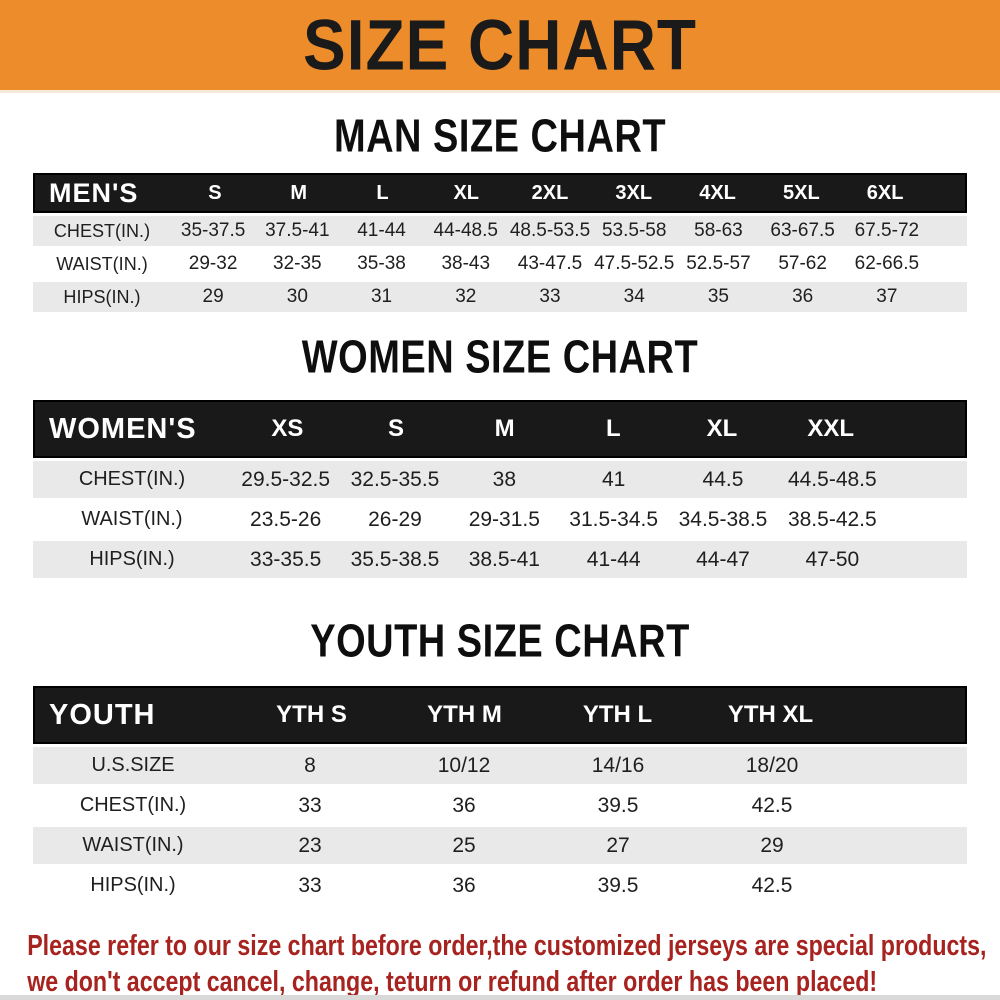 The image size is (1000, 1000). What do you see at coordinates (464, 885) in the screenshot?
I see `youth-hips-in-yth-m: 36` at bounding box center [464, 885].